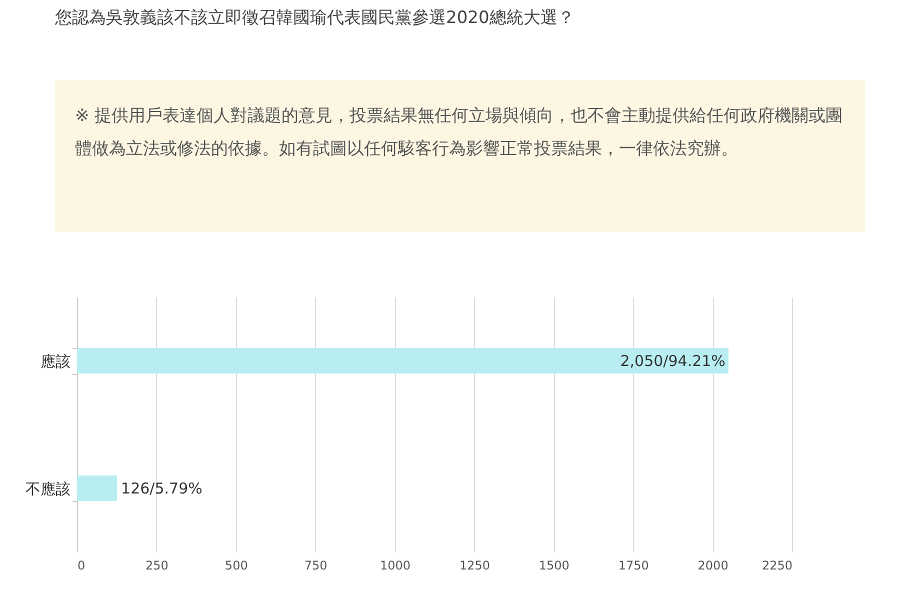 This screenshot has width=900, height=589. Describe the element at coordinates (82, 565) in the screenshot. I see `x-tick-label: 0` at that location.